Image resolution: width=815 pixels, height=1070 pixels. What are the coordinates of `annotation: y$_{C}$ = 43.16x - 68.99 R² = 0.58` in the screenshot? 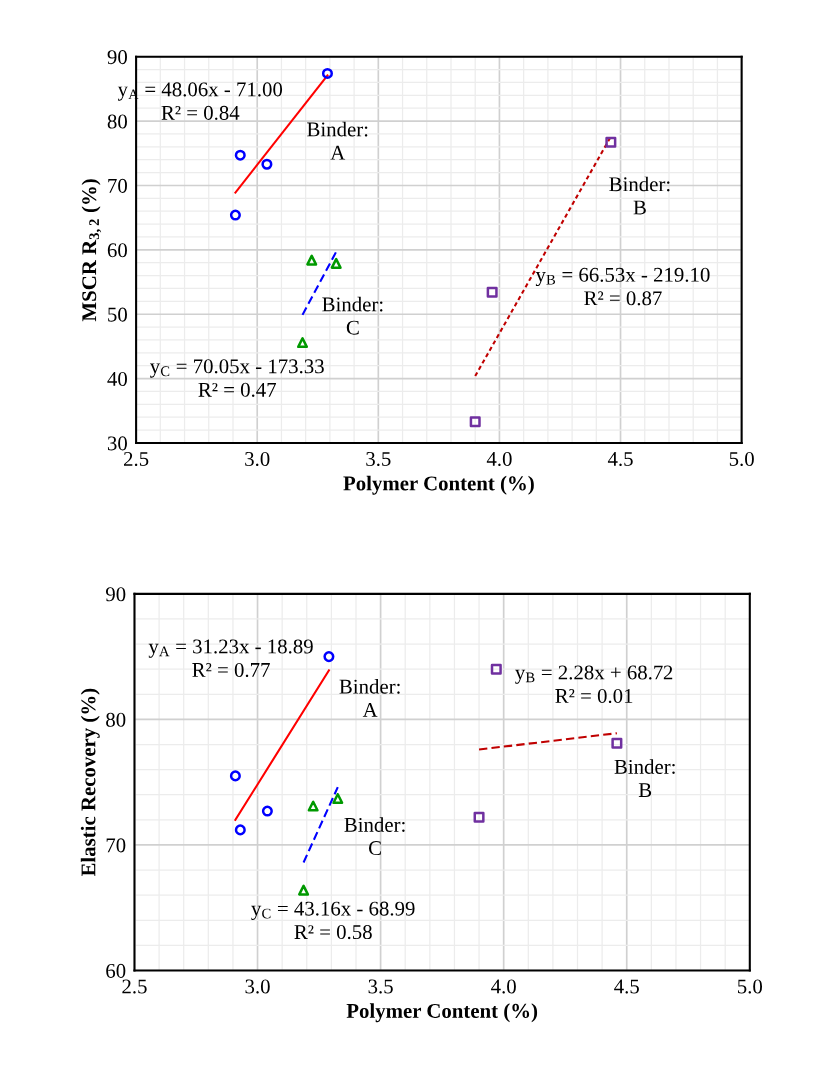 It's located at (333, 920).